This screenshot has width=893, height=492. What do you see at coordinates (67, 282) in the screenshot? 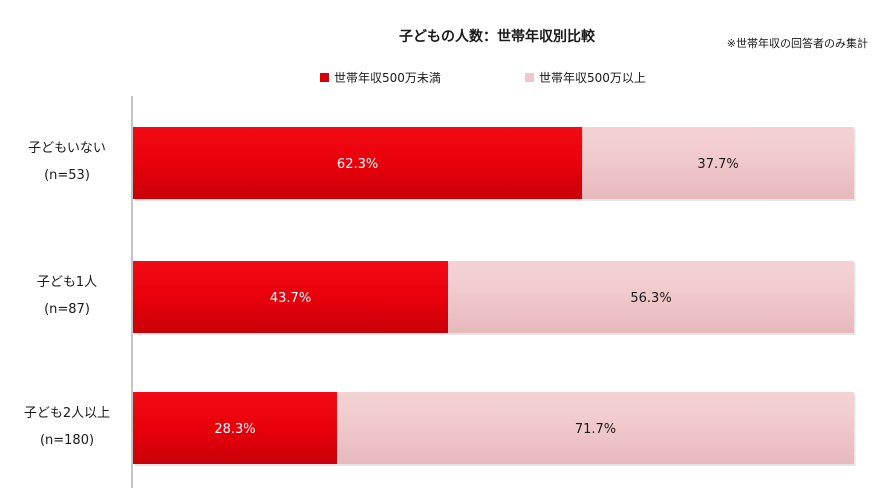
I see `category-label-2: 子ども1人` at bounding box center [67, 282].